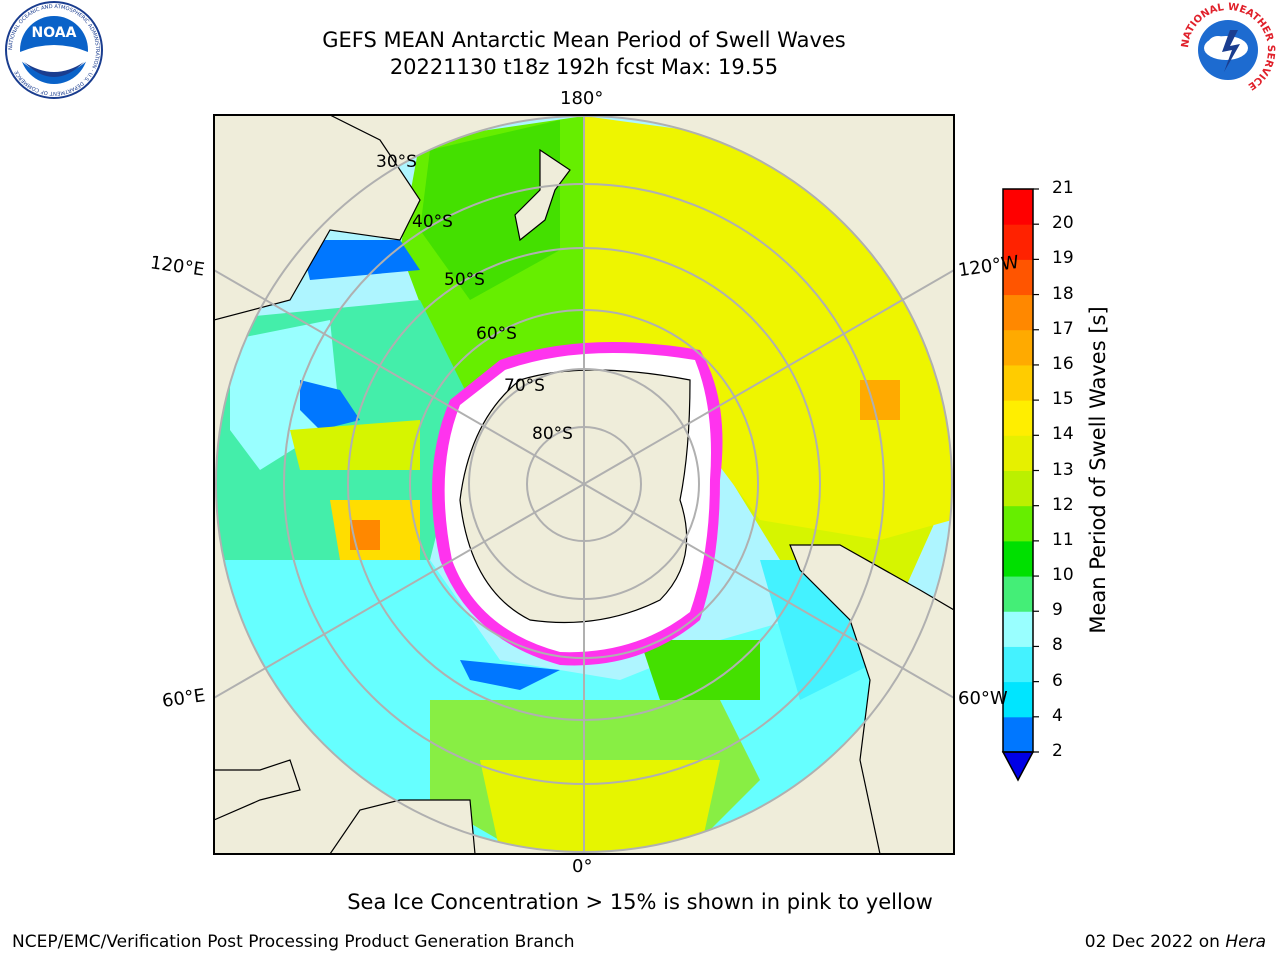 The height and width of the screenshot is (960, 1280). Describe the element at coordinates (1063, 575) in the screenshot. I see `colorbar-tick-label: 10` at that location.